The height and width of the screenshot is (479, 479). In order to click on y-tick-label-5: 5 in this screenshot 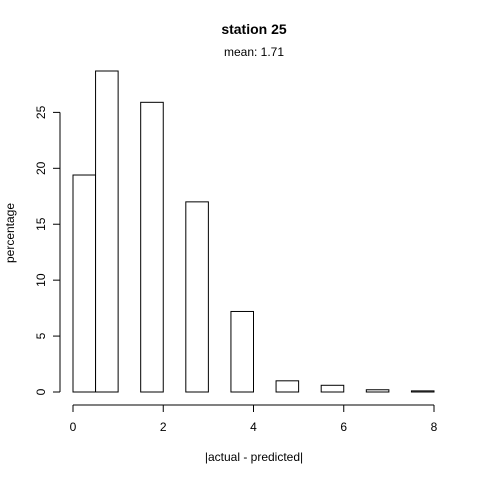, I will do `click(41, 335)`.